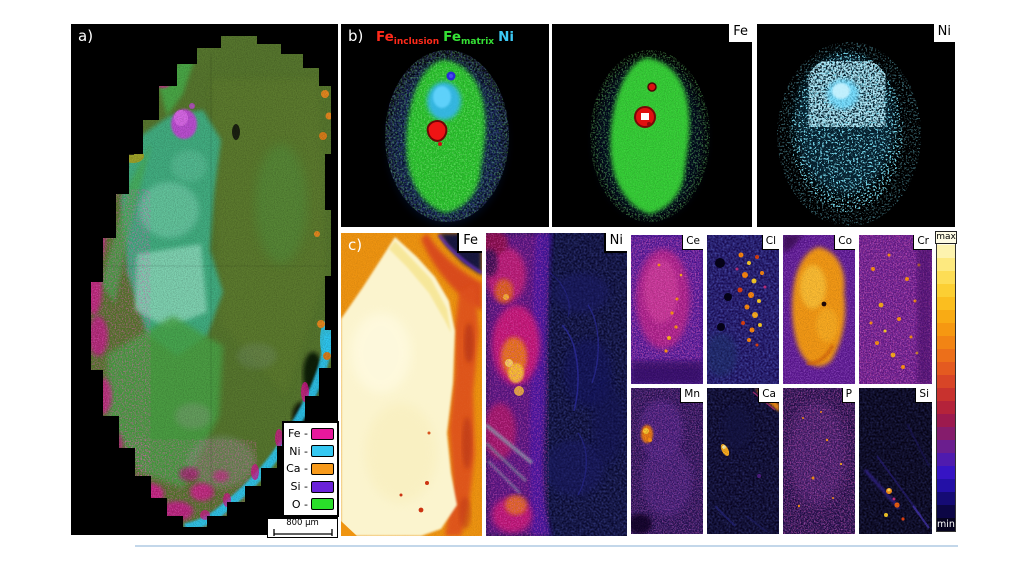 This screenshot has height=578, width=1024. I want to click on panel-c-map-cr: Cr, so click(895, 309).